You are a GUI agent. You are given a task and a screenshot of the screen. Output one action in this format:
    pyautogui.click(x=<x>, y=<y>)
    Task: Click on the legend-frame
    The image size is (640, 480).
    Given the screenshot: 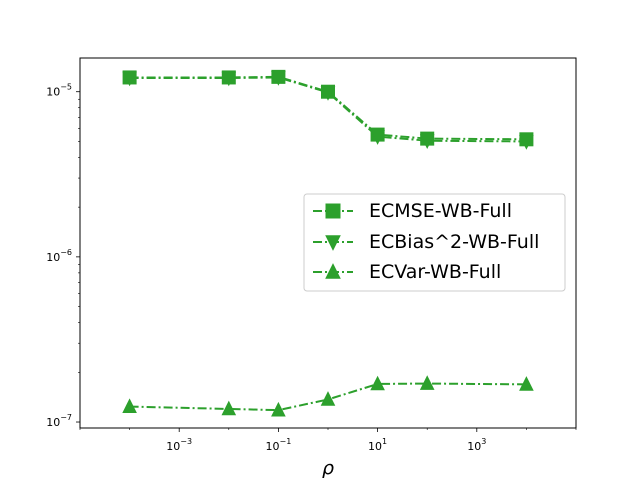 What is the action you would take?
    pyautogui.click(x=434, y=242)
    